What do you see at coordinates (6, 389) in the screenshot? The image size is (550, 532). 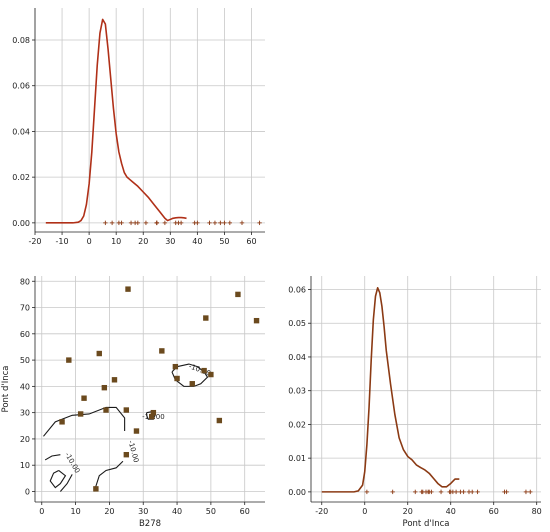 I see `y-axis-label: Pont d'Inca` at bounding box center [6, 389].